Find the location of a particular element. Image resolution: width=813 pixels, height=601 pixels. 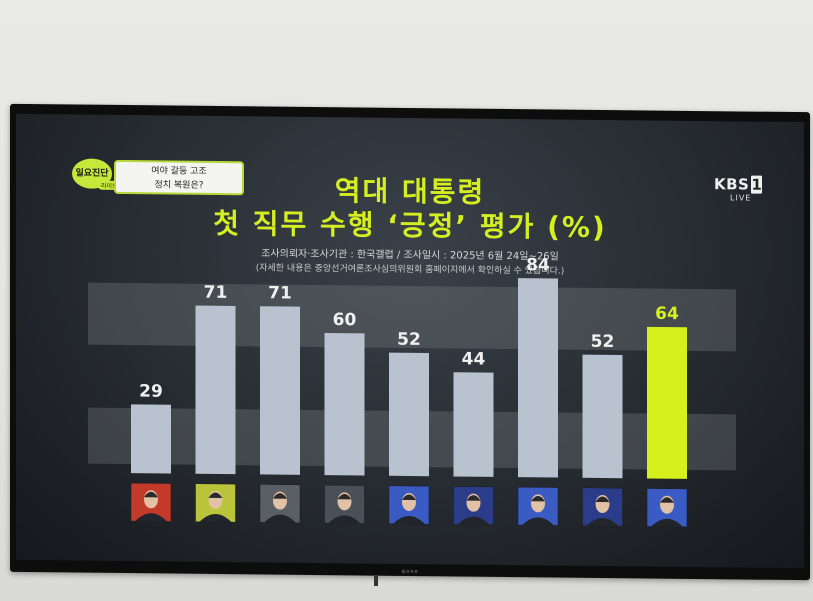

bar-value-label-8: 52 is located at coordinates (603, 342).